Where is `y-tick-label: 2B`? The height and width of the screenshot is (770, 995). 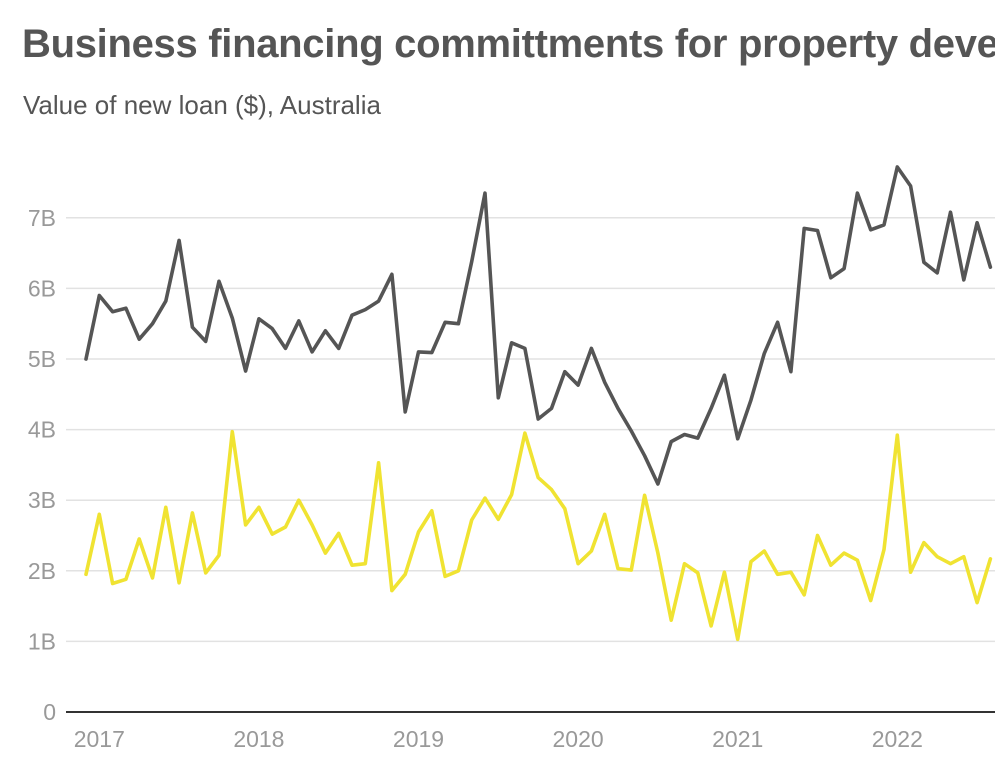
y-tick-label: 2B is located at coordinates (42, 571).